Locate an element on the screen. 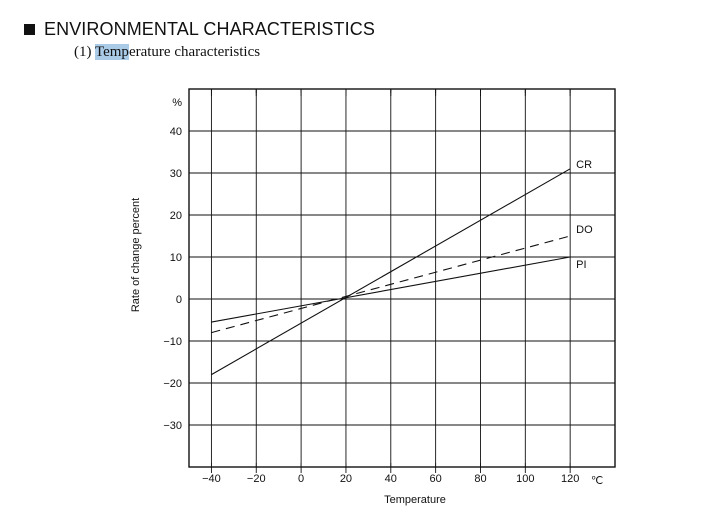 The width and height of the screenshot is (724, 512). section-title: ENVIRONMENTAL CHARACTERISTICS is located at coordinates (199, 29).